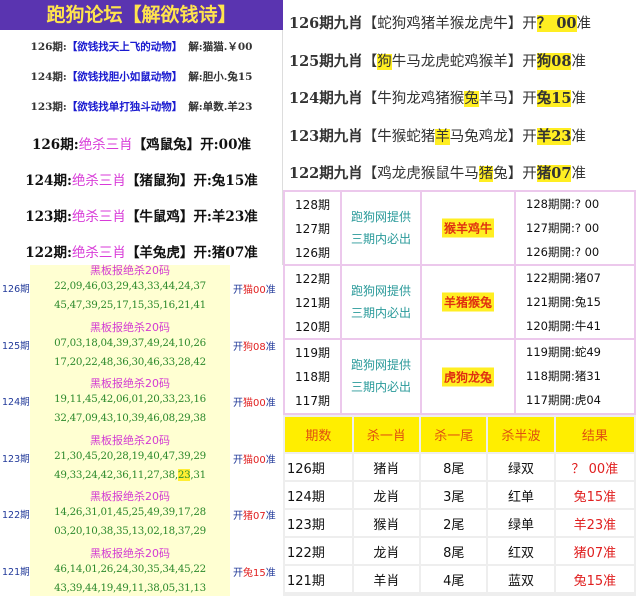  I want to click on period: 124期, so click(318, 495).